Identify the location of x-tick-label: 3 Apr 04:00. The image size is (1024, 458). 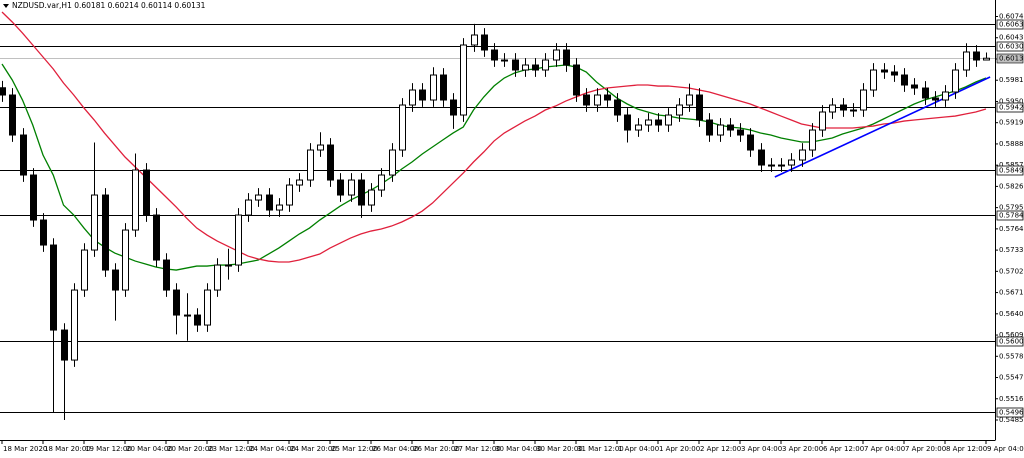
(761, 449).